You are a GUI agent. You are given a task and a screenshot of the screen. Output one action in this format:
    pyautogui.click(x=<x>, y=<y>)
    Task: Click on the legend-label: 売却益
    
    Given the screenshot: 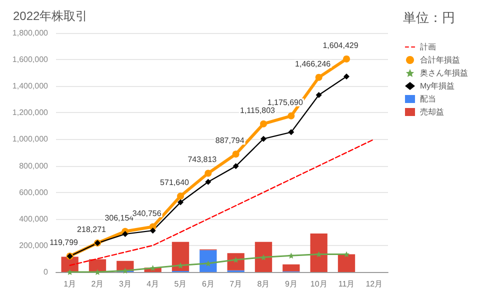 What is the action you would take?
    pyautogui.click(x=432, y=112)
    